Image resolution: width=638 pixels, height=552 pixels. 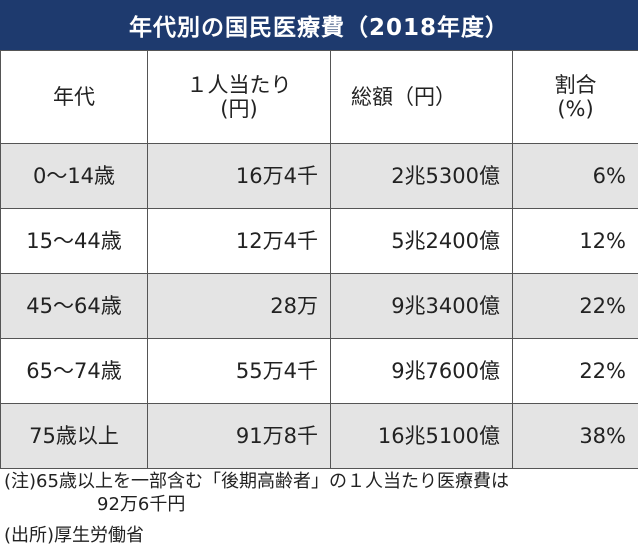 I want to click on header-share: 割合 (%), so click(x=575, y=97).